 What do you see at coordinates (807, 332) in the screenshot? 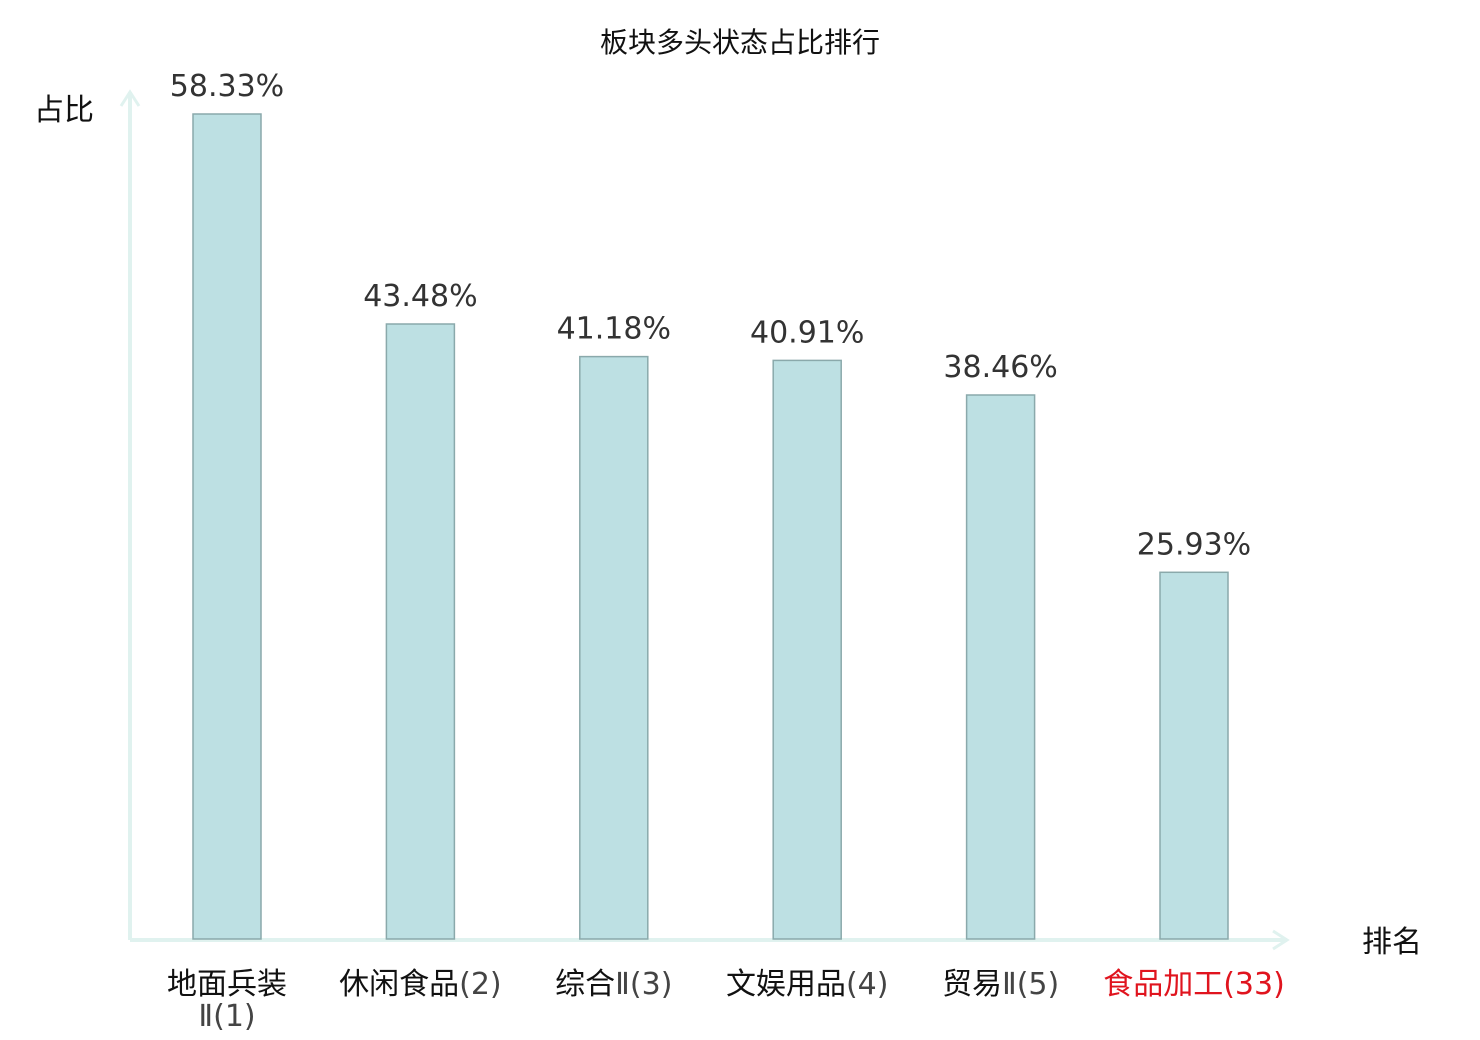
I see `value-label-4: 40.91%` at bounding box center [807, 332].